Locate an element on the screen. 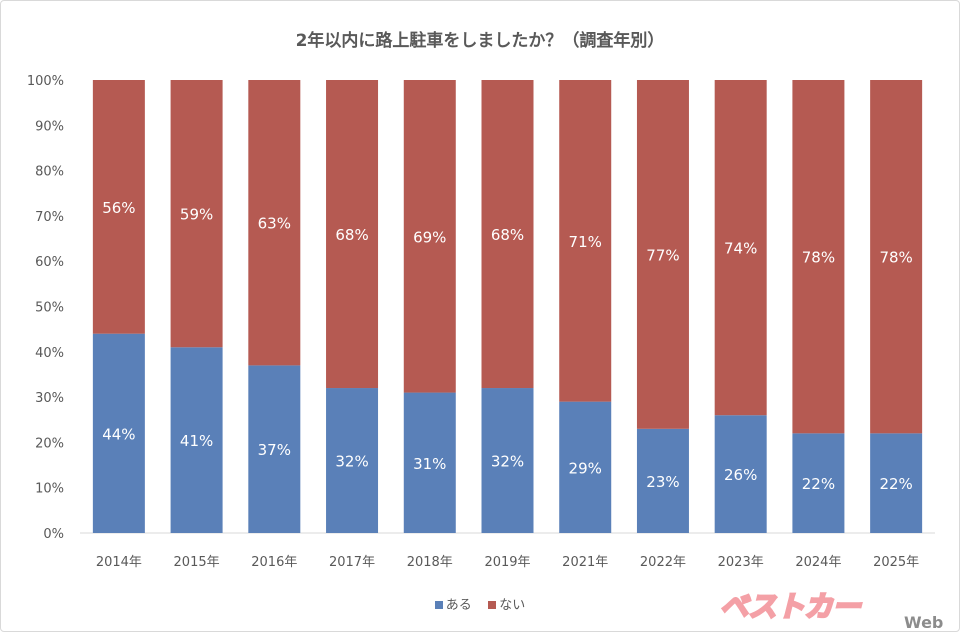  x-tick-label: 2018年 is located at coordinates (430, 562).